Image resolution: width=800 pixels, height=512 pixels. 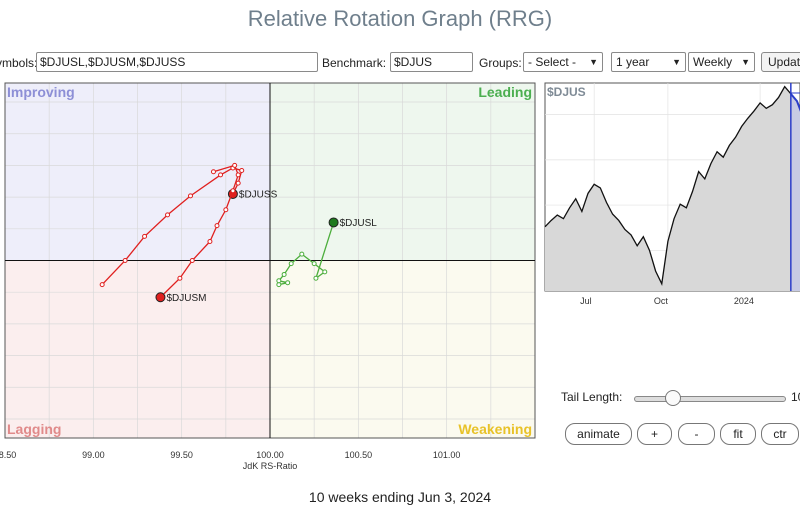 I want to click on zoom-in-button: +, so click(x=654, y=434).